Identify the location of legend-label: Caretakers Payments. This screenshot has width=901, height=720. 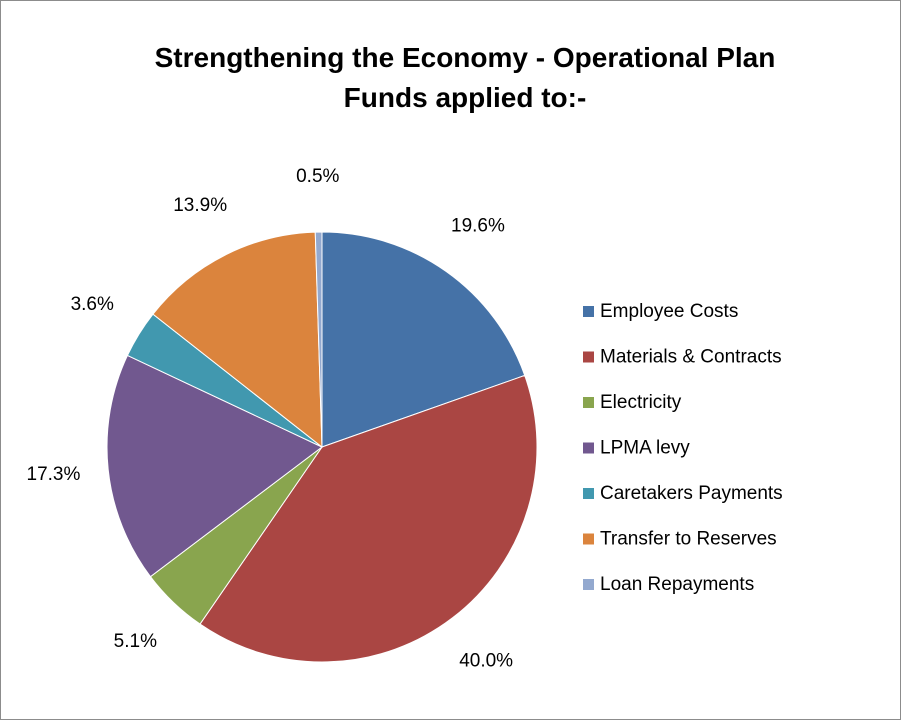
(691, 493).